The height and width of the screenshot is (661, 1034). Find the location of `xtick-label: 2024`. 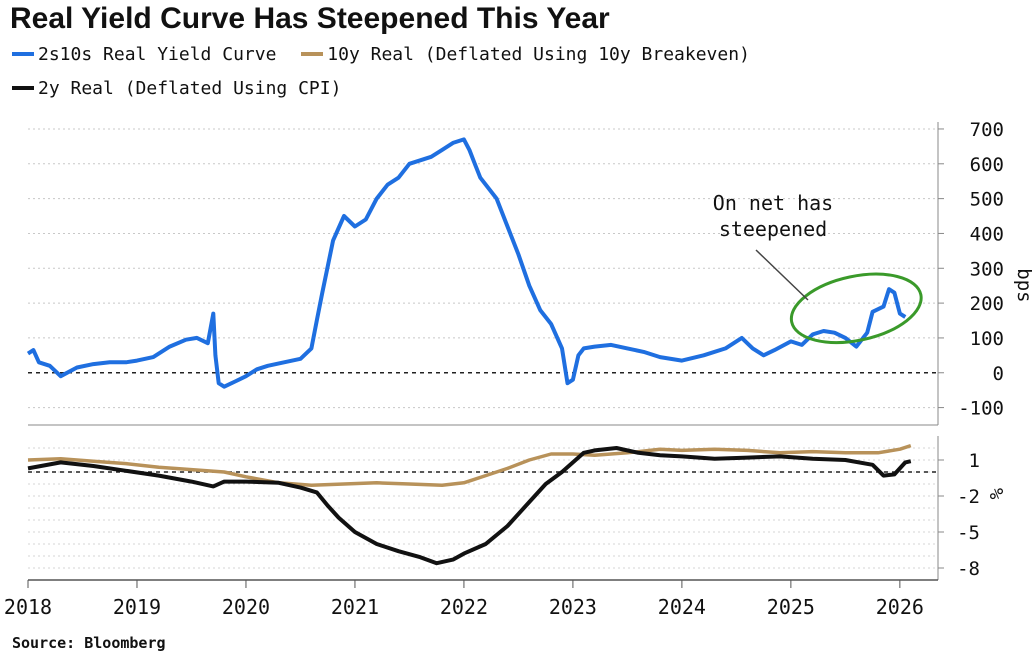

xtick-label: 2024 is located at coordinates (682, 607).